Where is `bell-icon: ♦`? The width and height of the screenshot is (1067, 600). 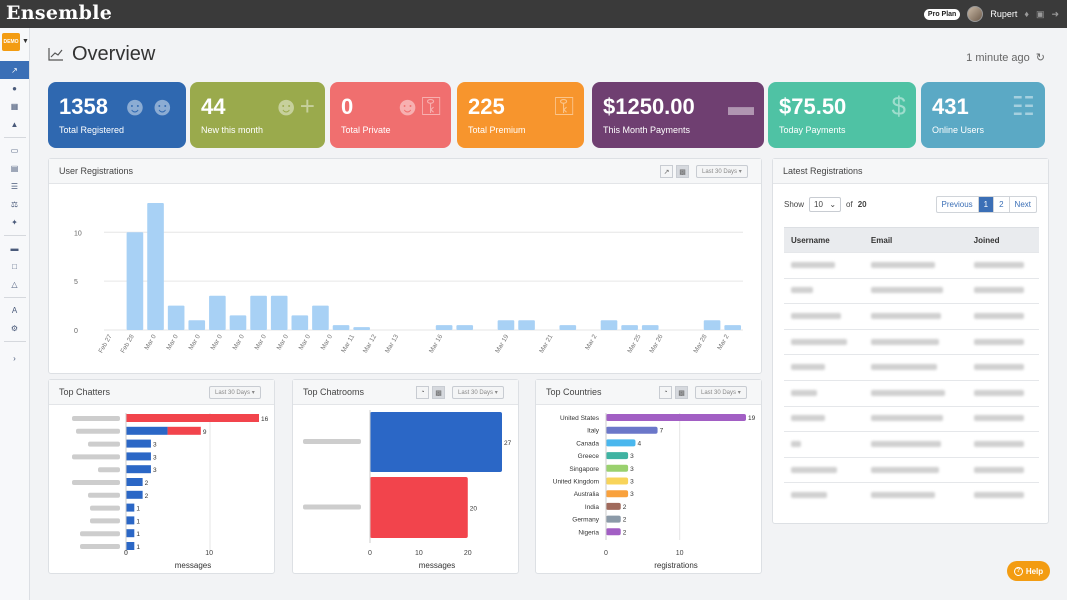 bell-icon: ♦ is located at coordinates (1026, 14).